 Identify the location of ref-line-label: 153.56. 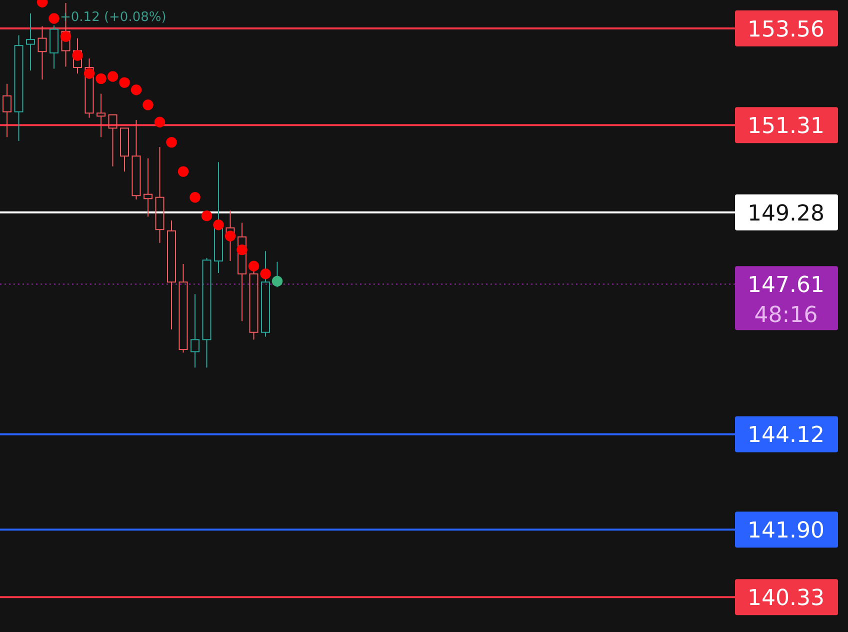
(786, 29).